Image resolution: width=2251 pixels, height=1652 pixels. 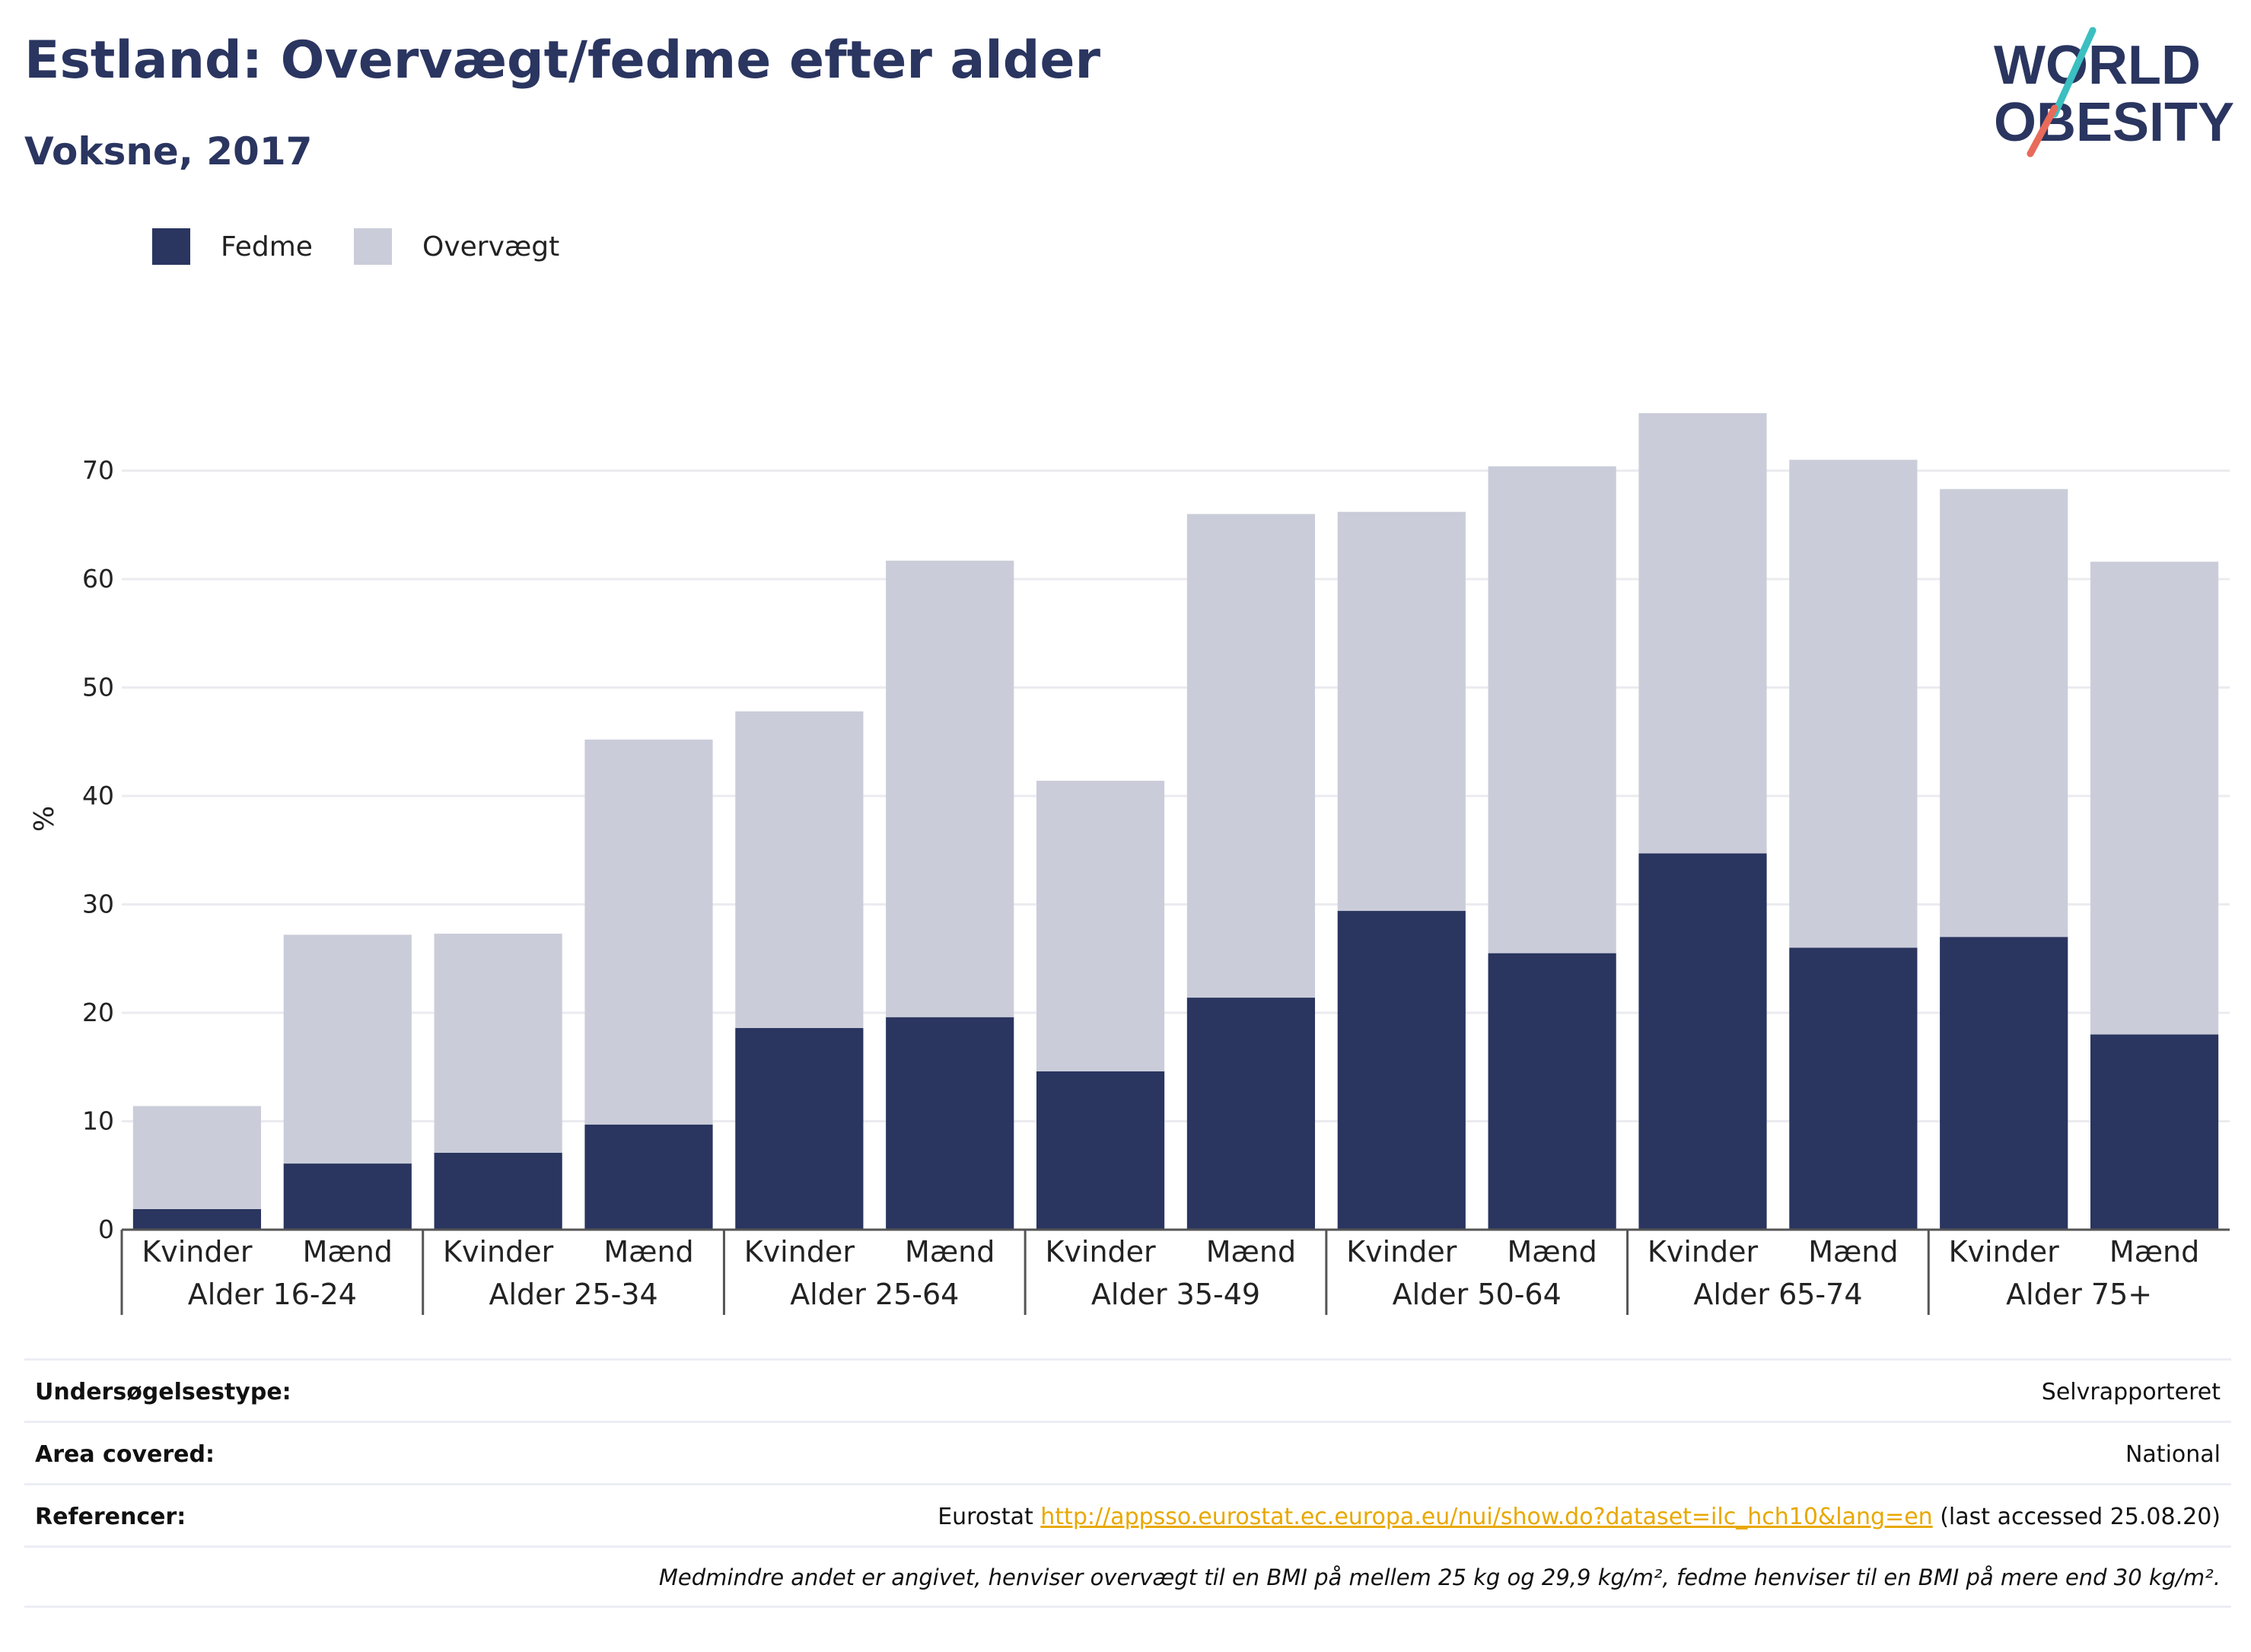 I want to click on meta-row-area: Area covered: National, so click(x=1127, y=1452).